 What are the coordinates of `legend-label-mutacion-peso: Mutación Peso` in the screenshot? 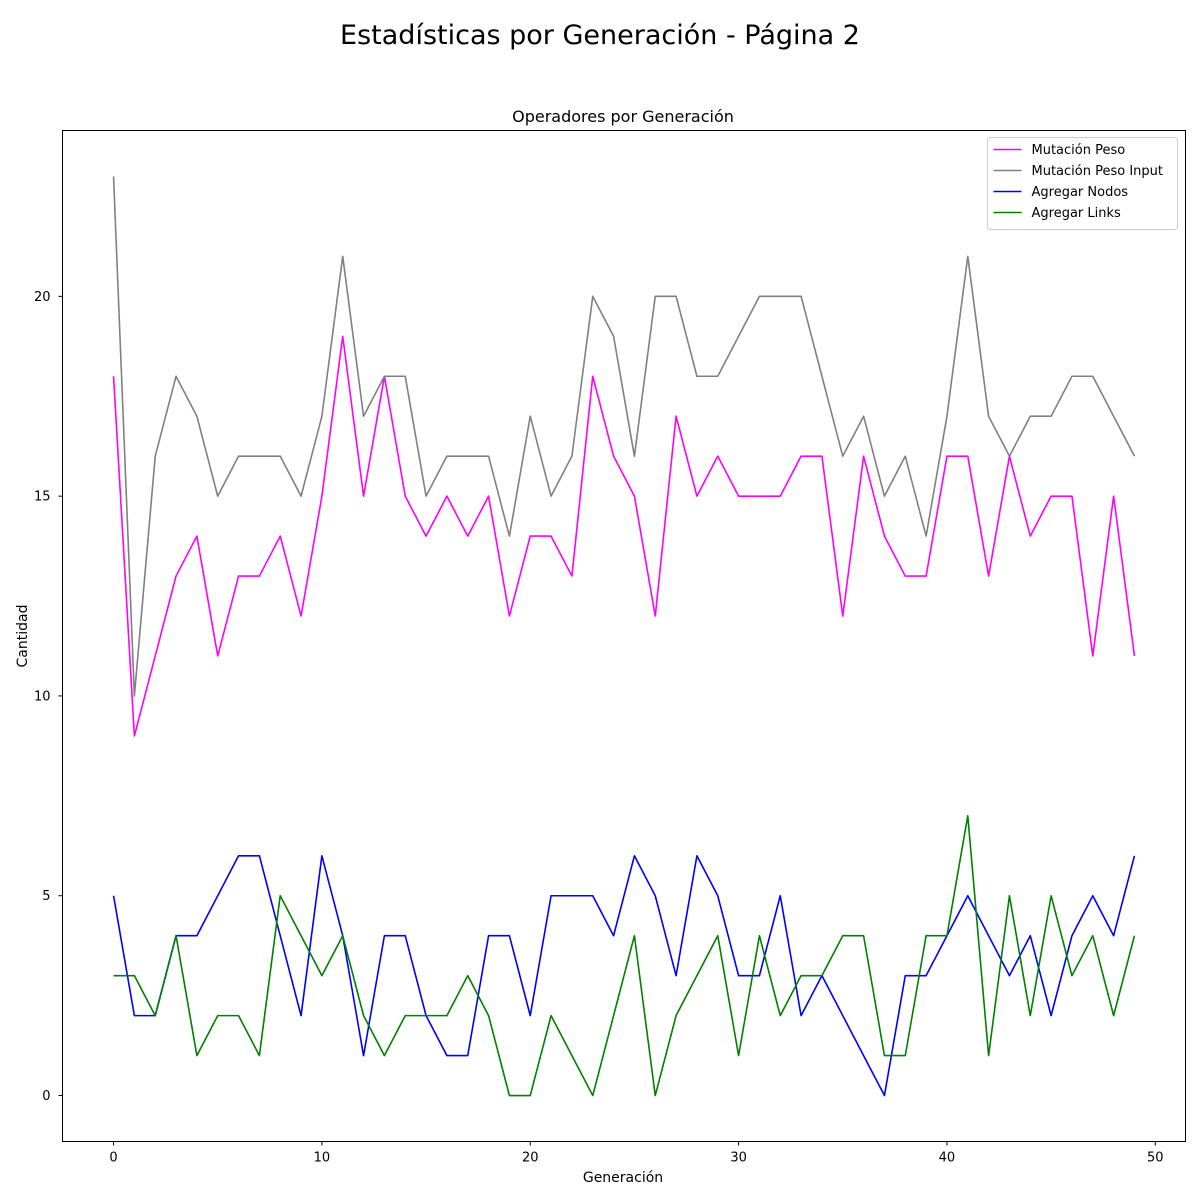 It's located at (1079, 150).